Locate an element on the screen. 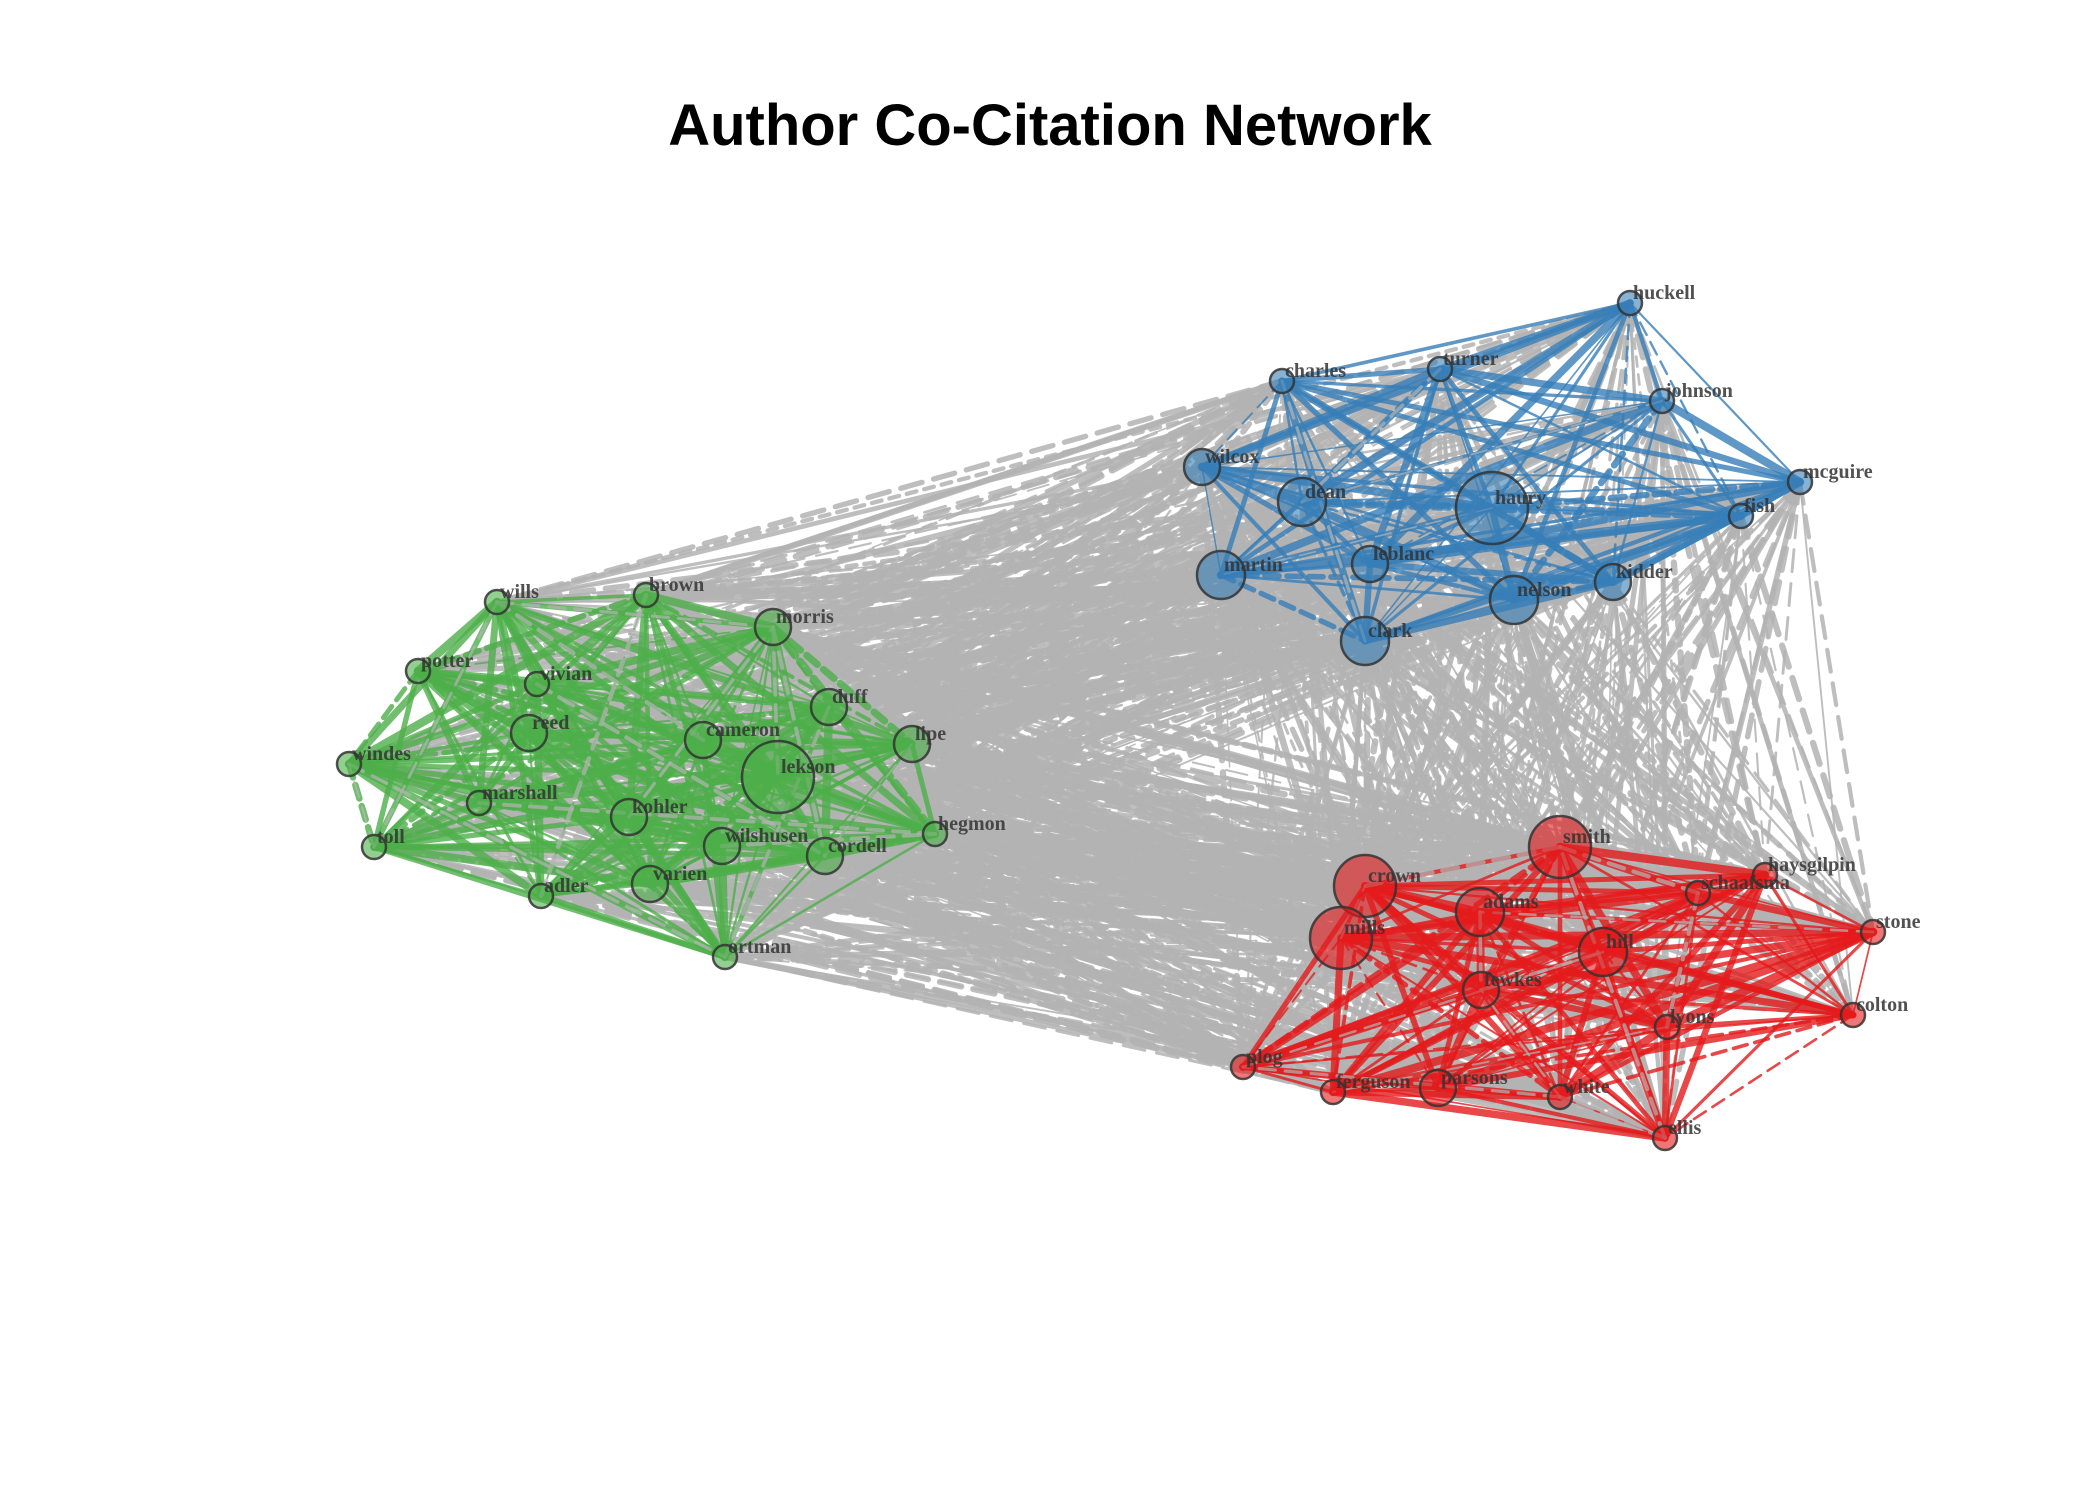 This screenshot has height=1500, width=2100. node-label-turner: turner is located at coordinates (1471, 359).